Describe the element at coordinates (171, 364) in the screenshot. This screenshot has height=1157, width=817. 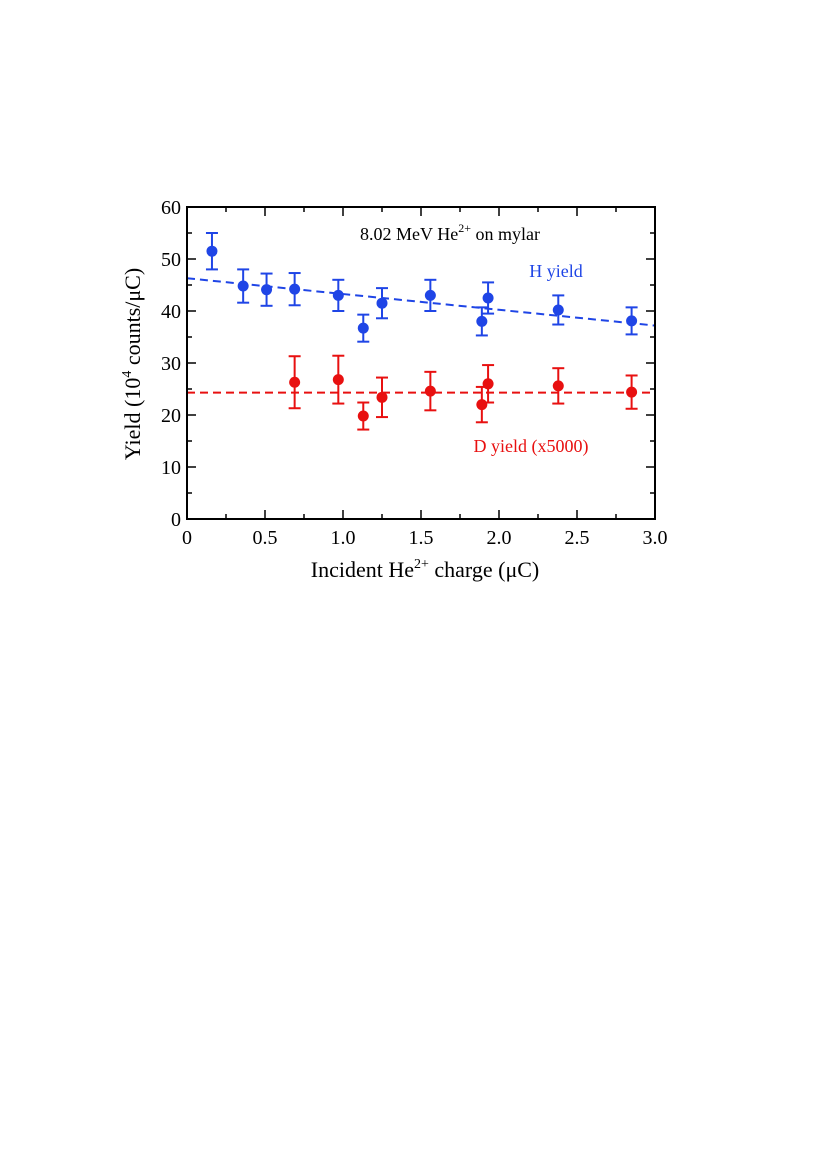
I see `y-tick-label: 30` at that location.